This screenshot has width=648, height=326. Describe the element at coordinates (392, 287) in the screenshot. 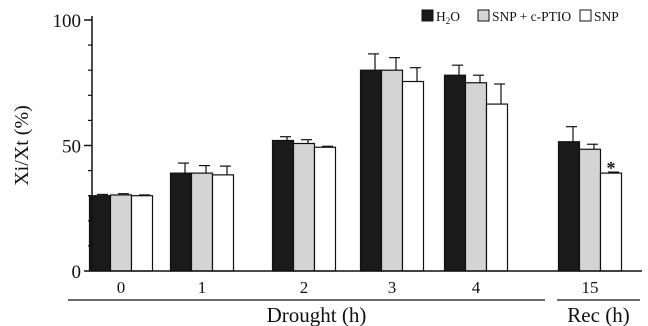

I see `x-tick-label-3: 3` at that location.